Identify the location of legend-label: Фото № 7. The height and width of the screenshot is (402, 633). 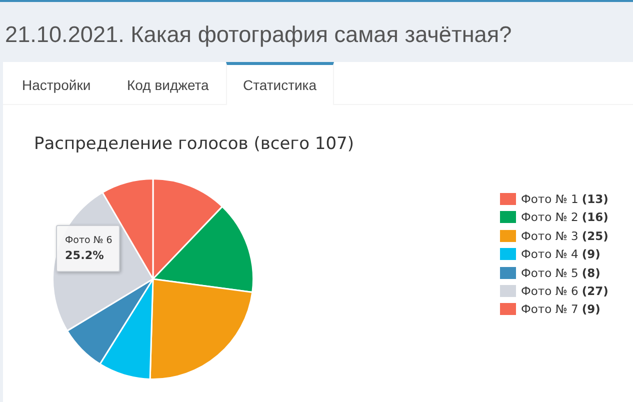
(549, 309).